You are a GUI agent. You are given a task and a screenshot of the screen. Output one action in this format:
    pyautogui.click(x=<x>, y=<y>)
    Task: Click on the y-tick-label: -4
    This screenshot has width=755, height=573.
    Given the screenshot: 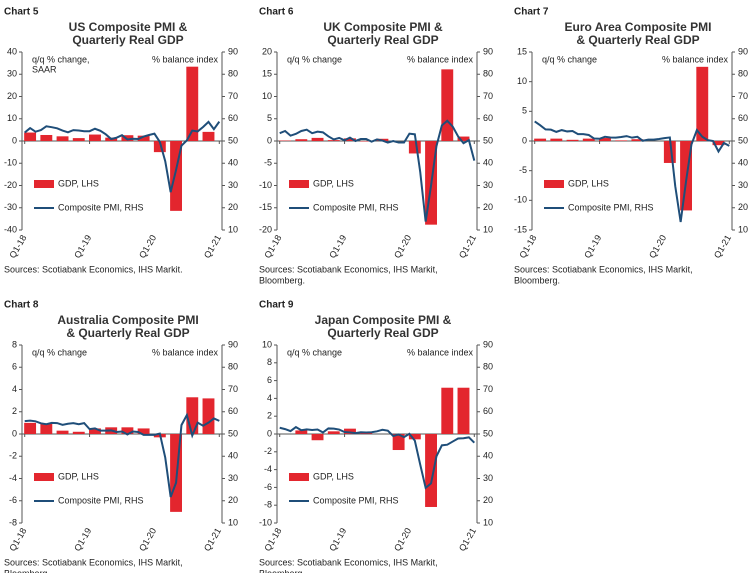 What is the action you would take?
    pyautogui.click(x=268, y=469)
    